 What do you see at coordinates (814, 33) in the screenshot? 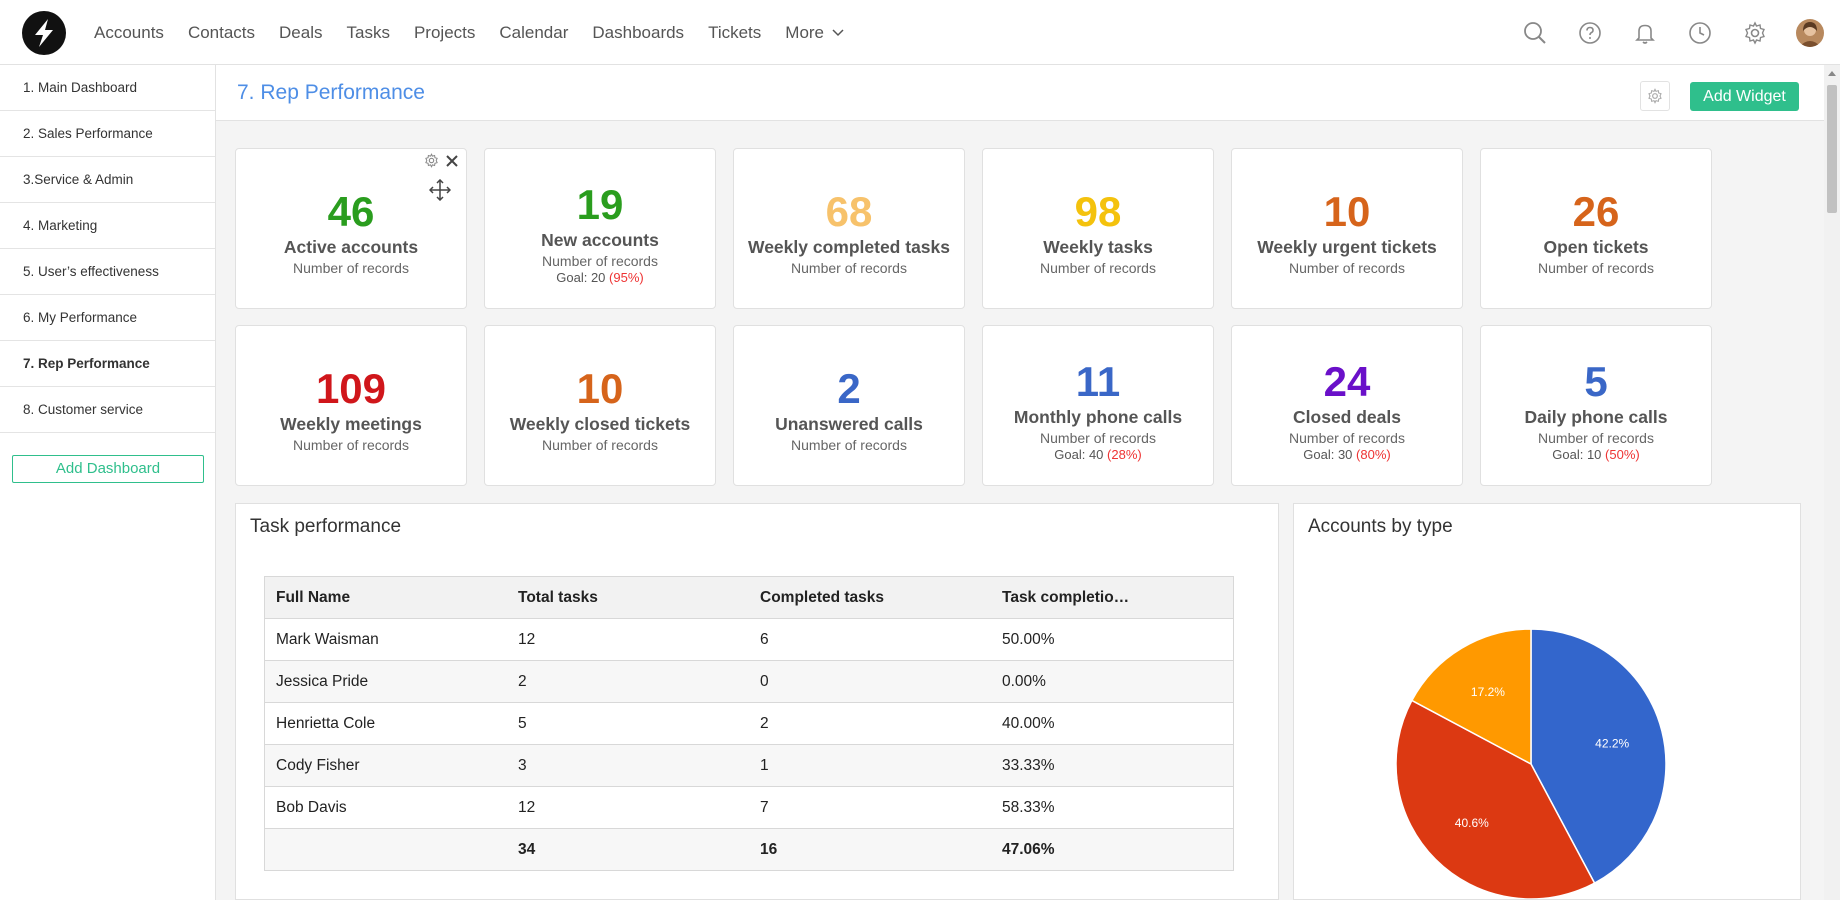
I see `nav-more: More` at bounding box center [814, 33].